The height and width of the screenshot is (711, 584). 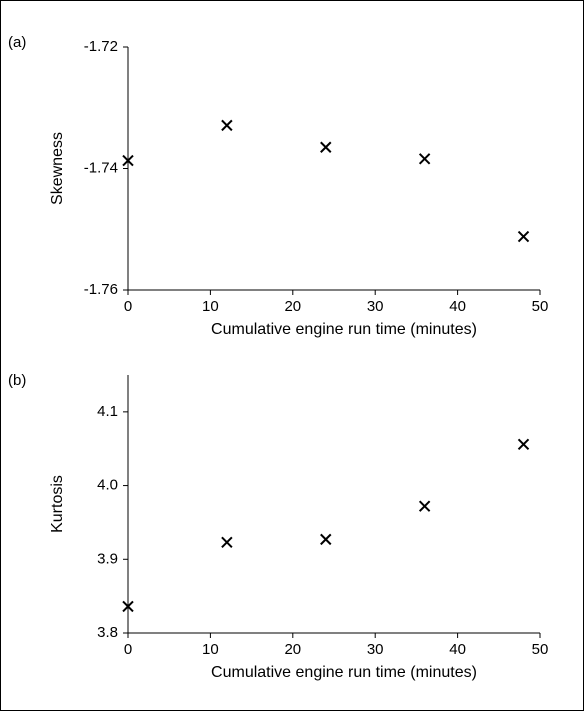 I want to click on y-tick-label: 3.8, so click(x=107, y=632).